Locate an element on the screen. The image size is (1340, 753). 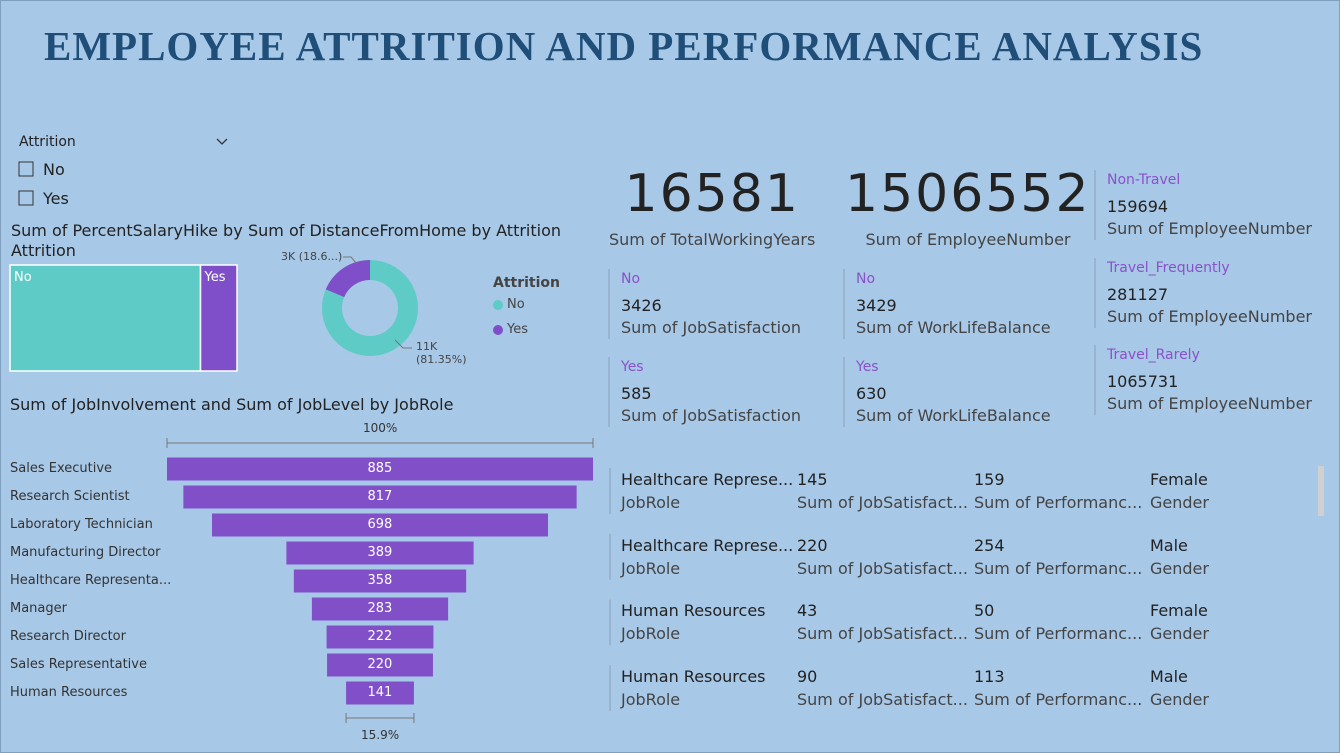
category-label: Manager is located at coordinates (38, 608).